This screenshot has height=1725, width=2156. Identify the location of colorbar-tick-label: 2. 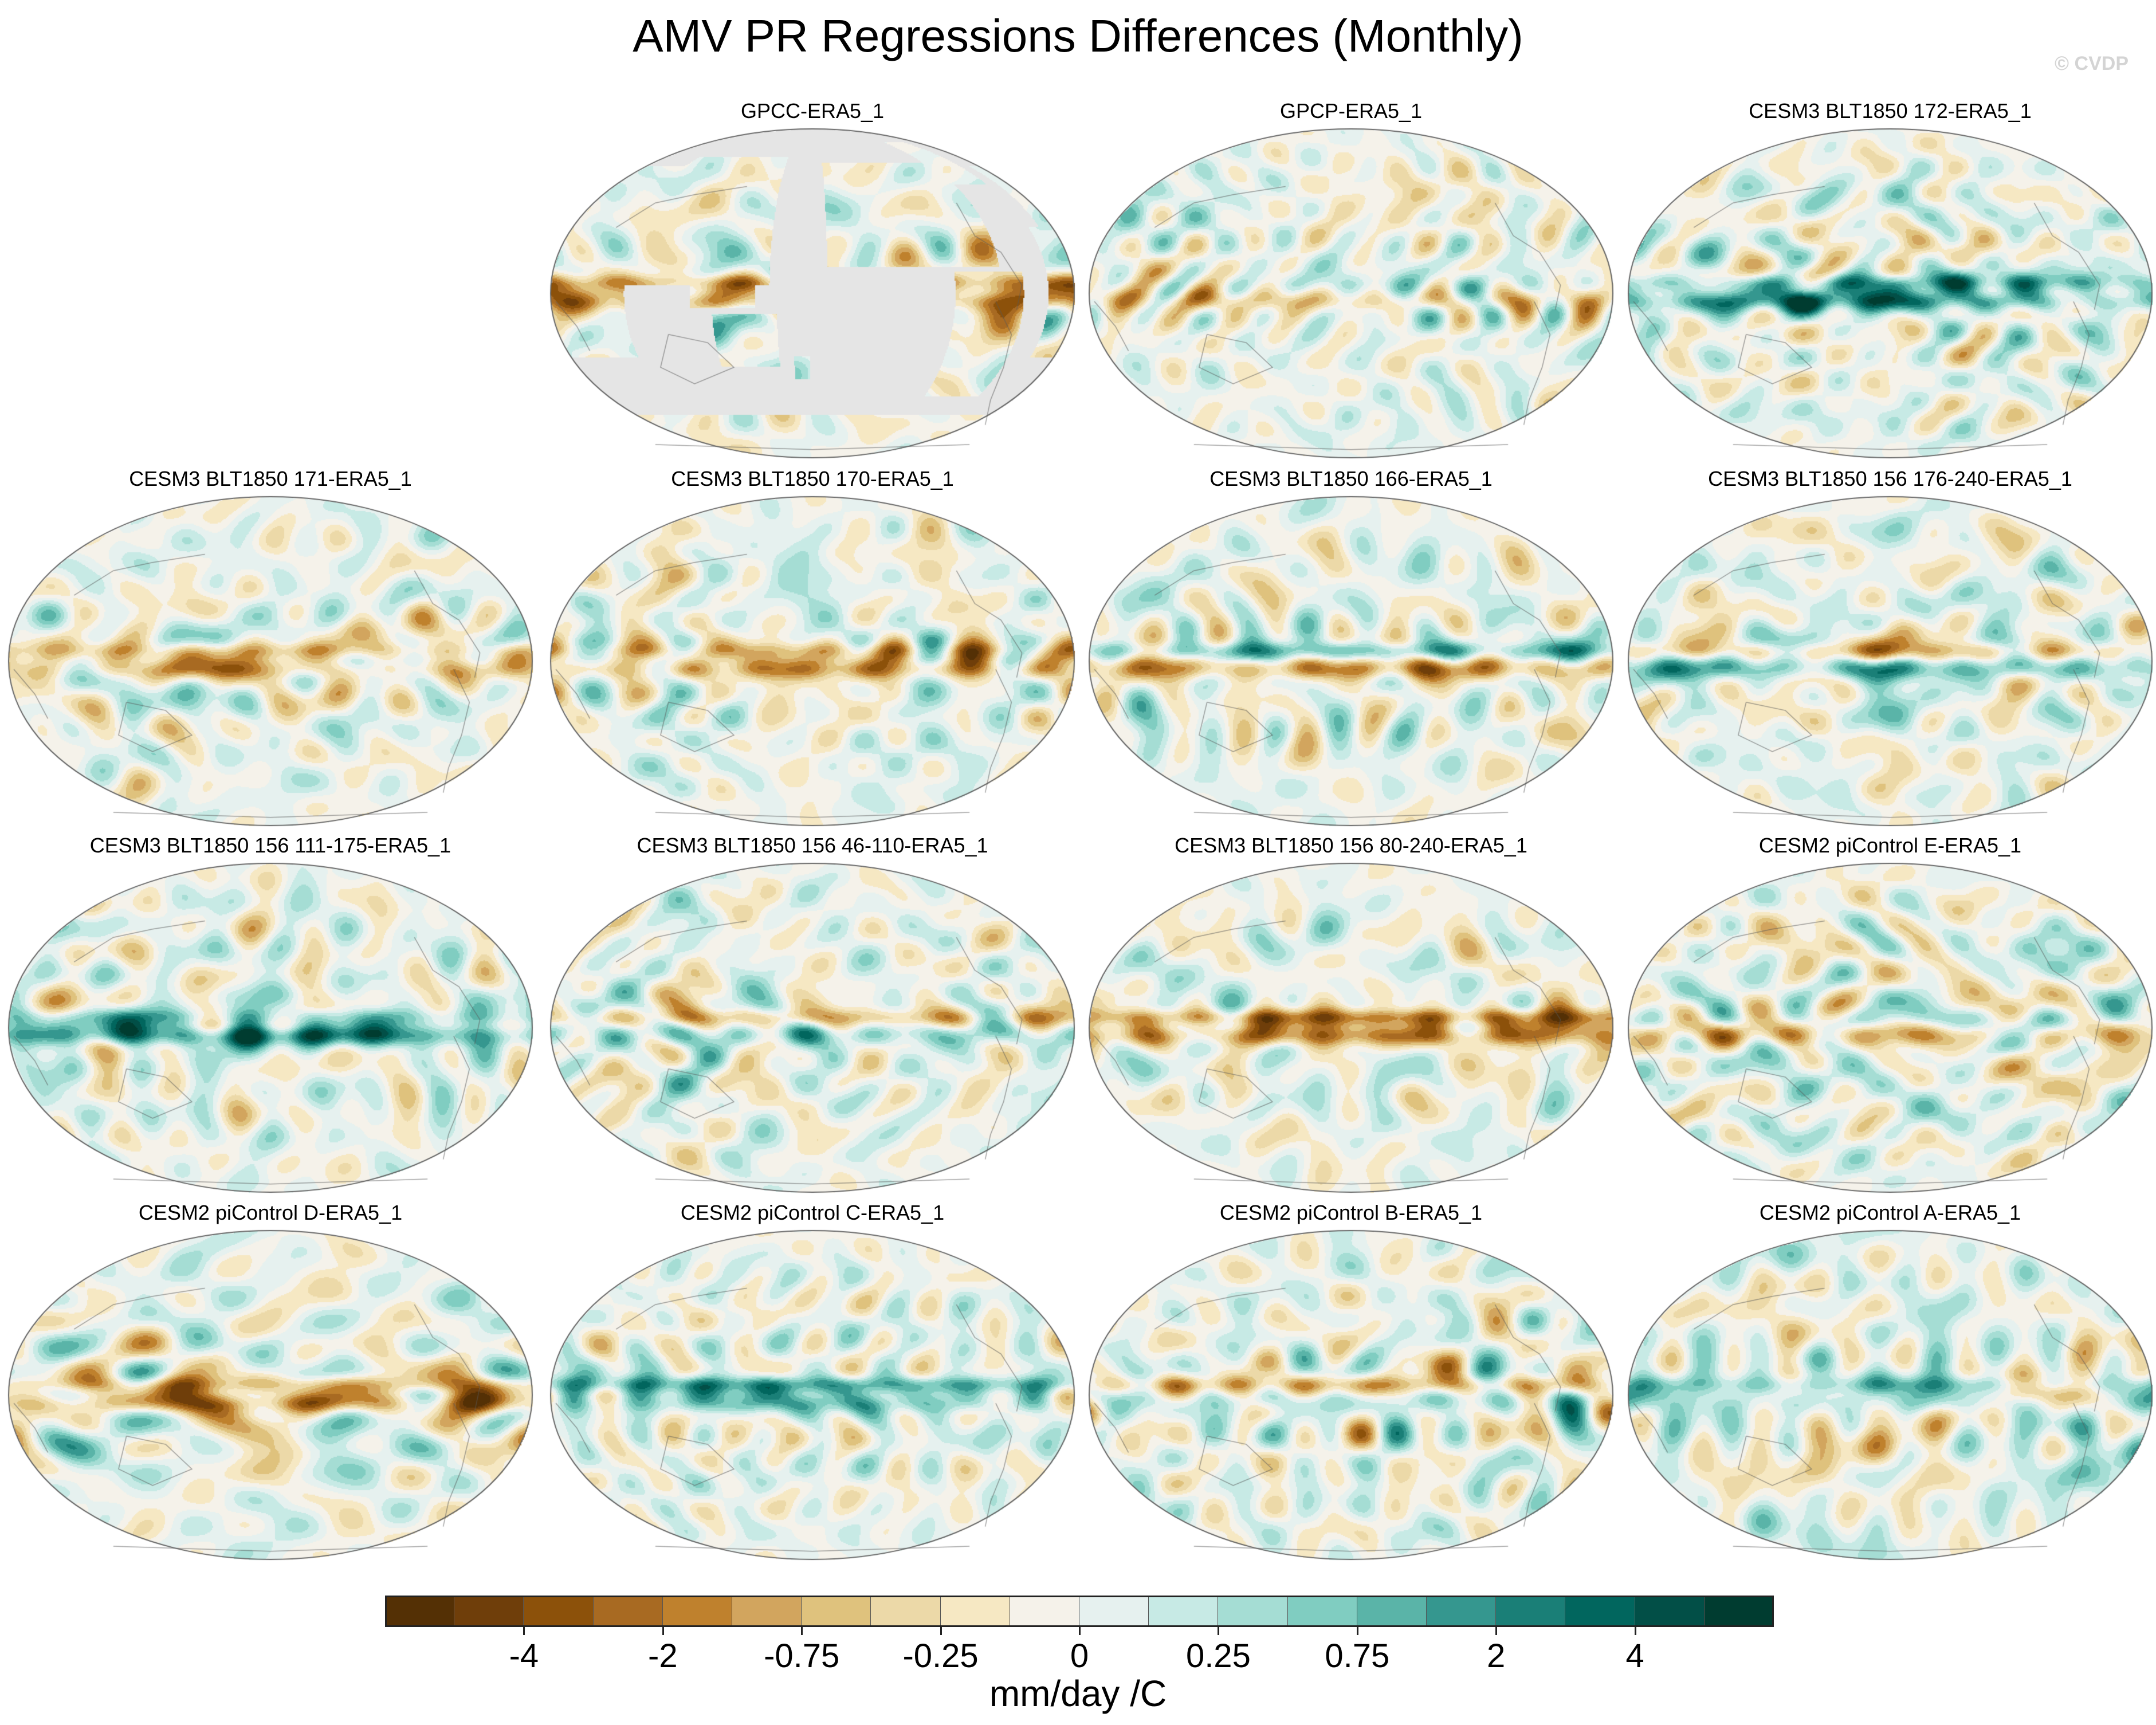
(1496, 1656).